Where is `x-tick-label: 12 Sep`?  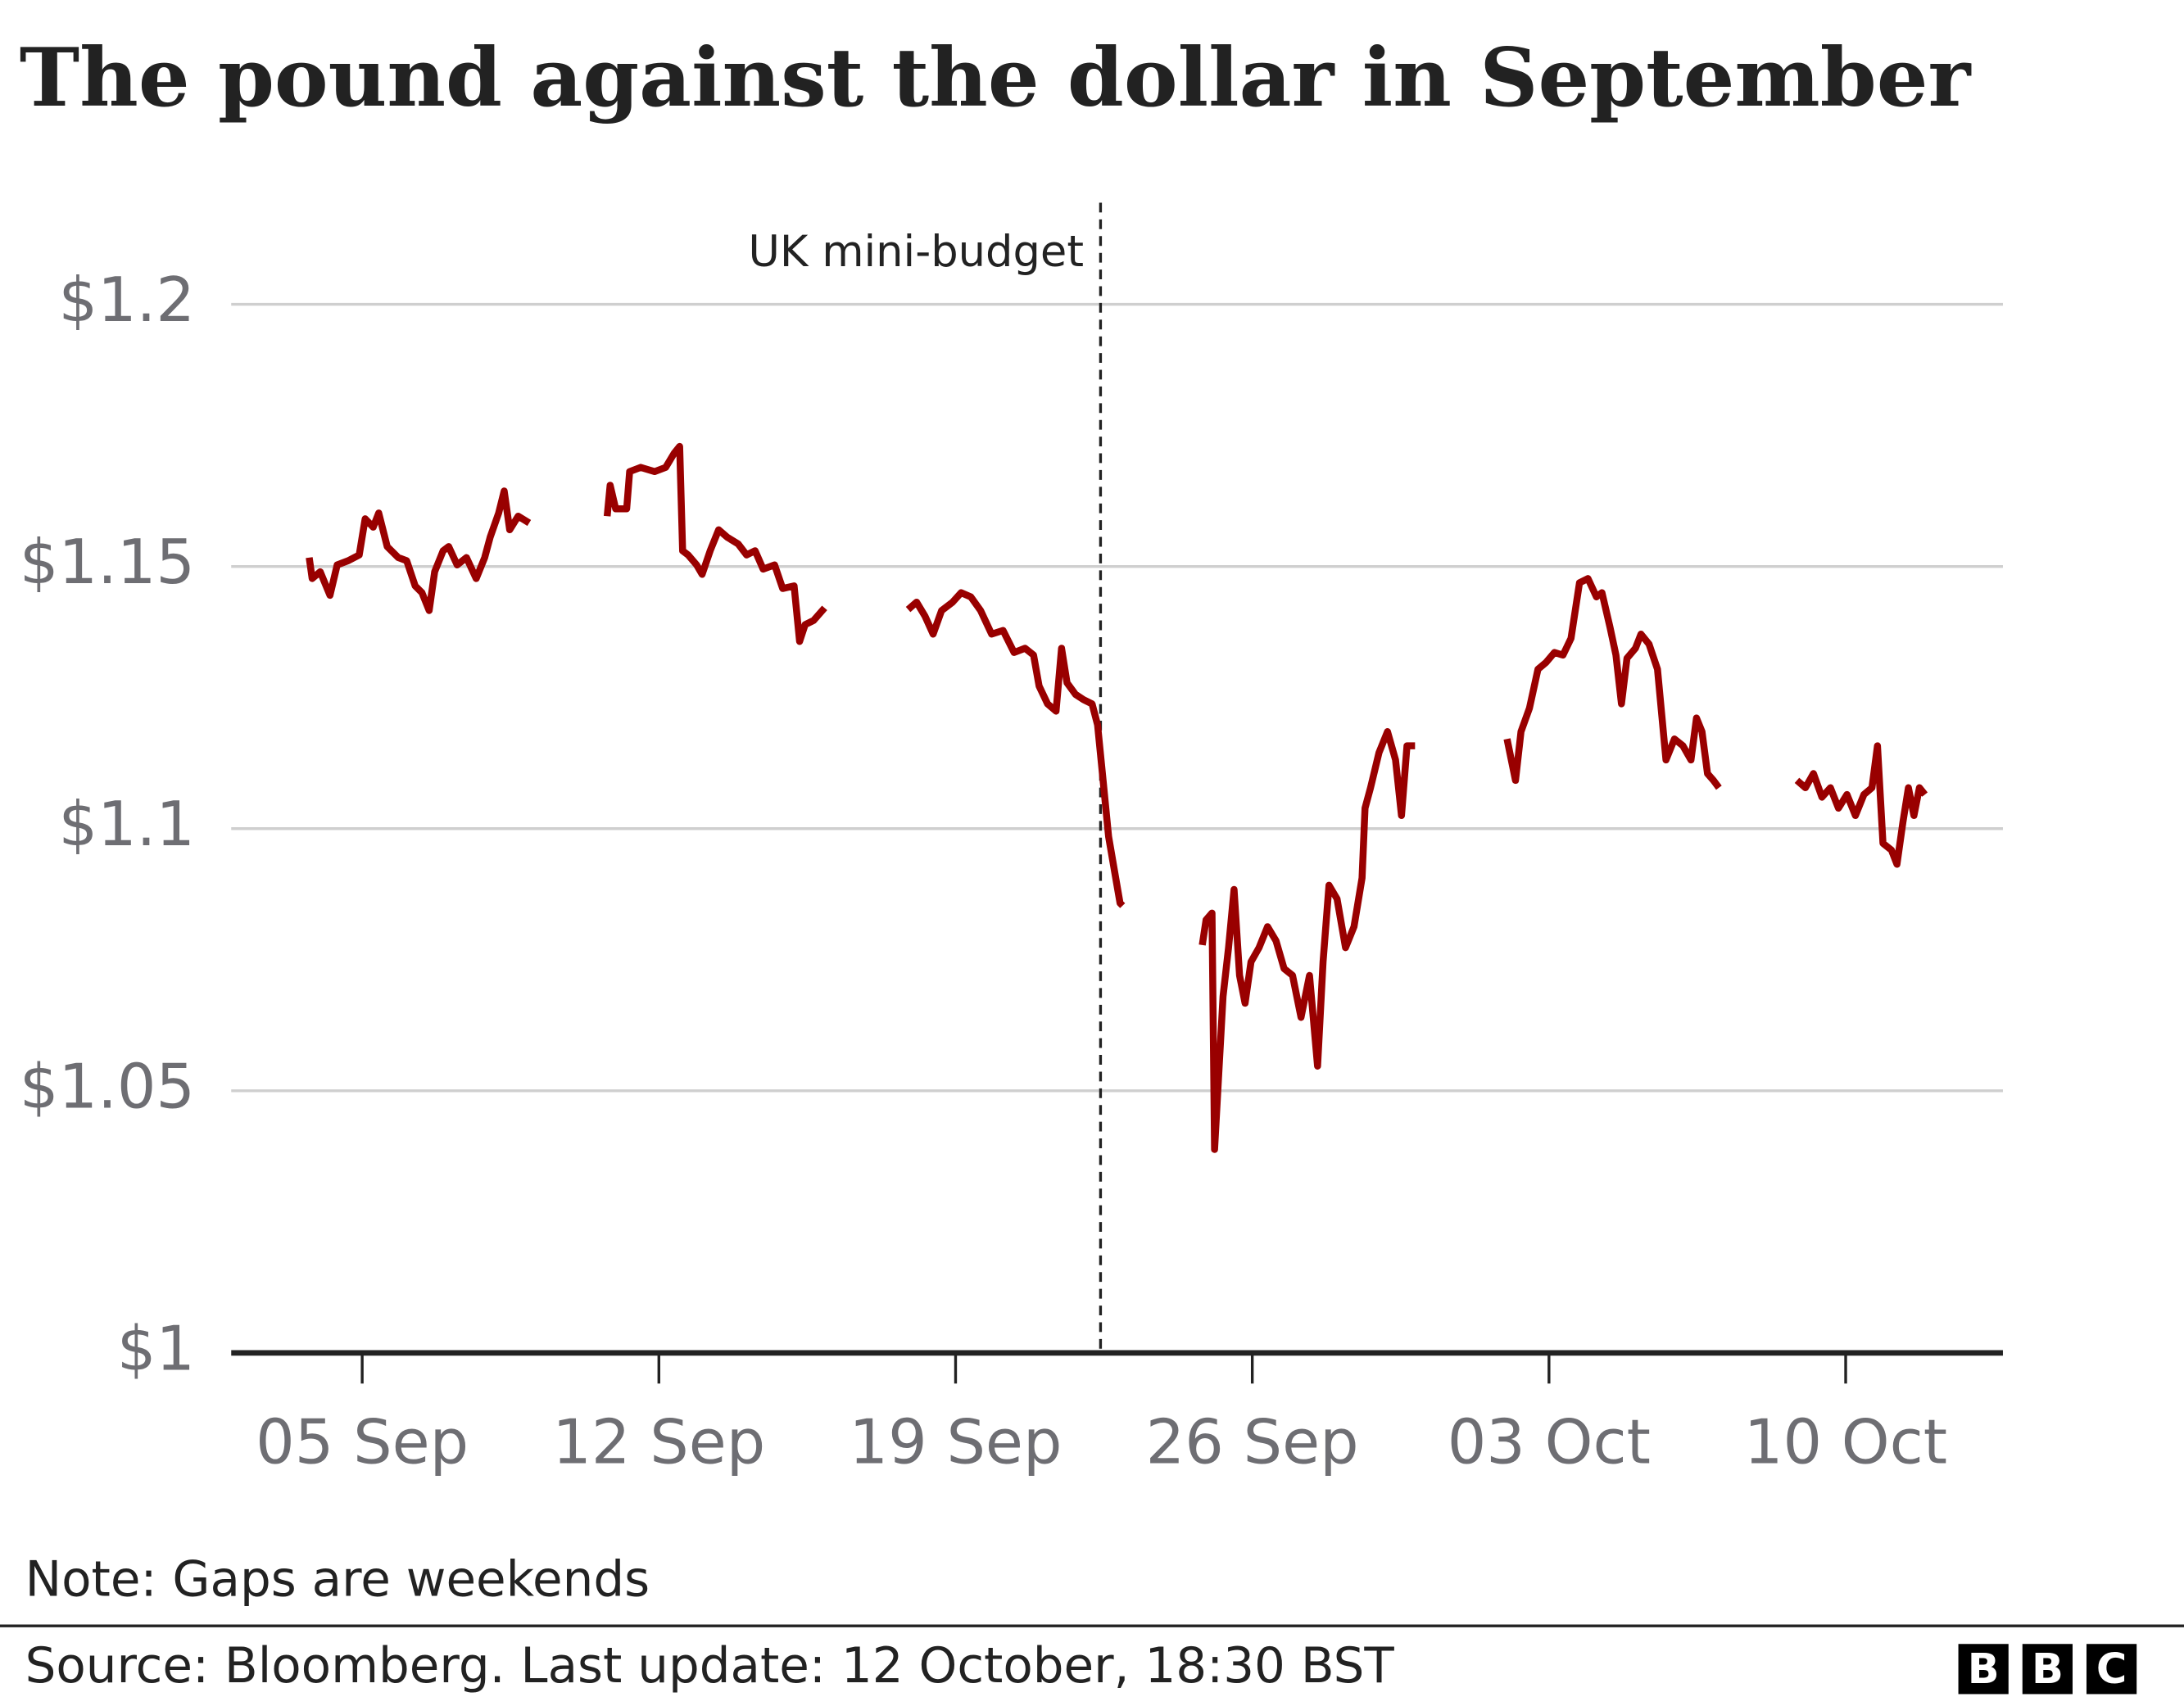
x-tick-label: 12 Sep is located at coordinates (659, 1441).